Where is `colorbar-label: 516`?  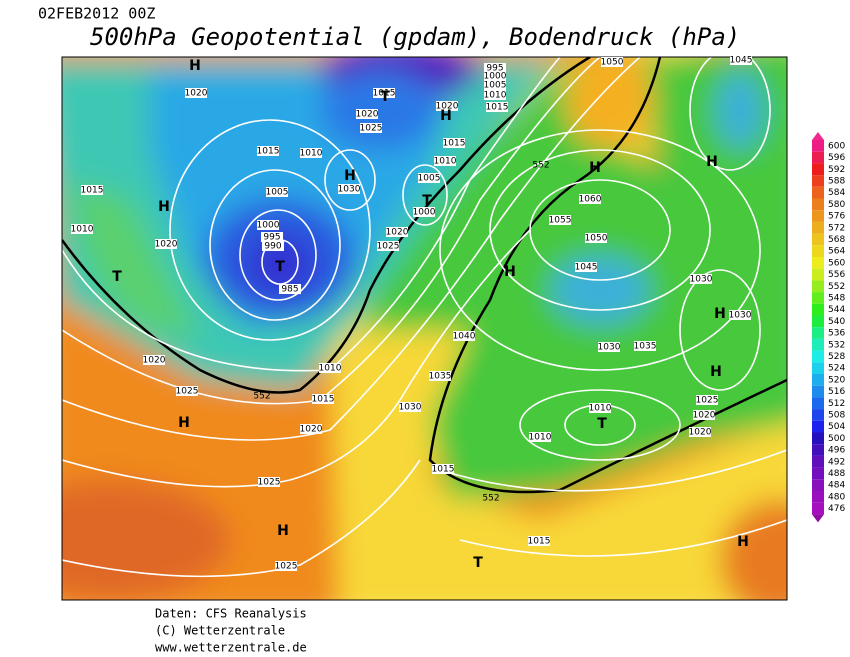 colorbar-label: 516 is located at coordinates (836, 392).